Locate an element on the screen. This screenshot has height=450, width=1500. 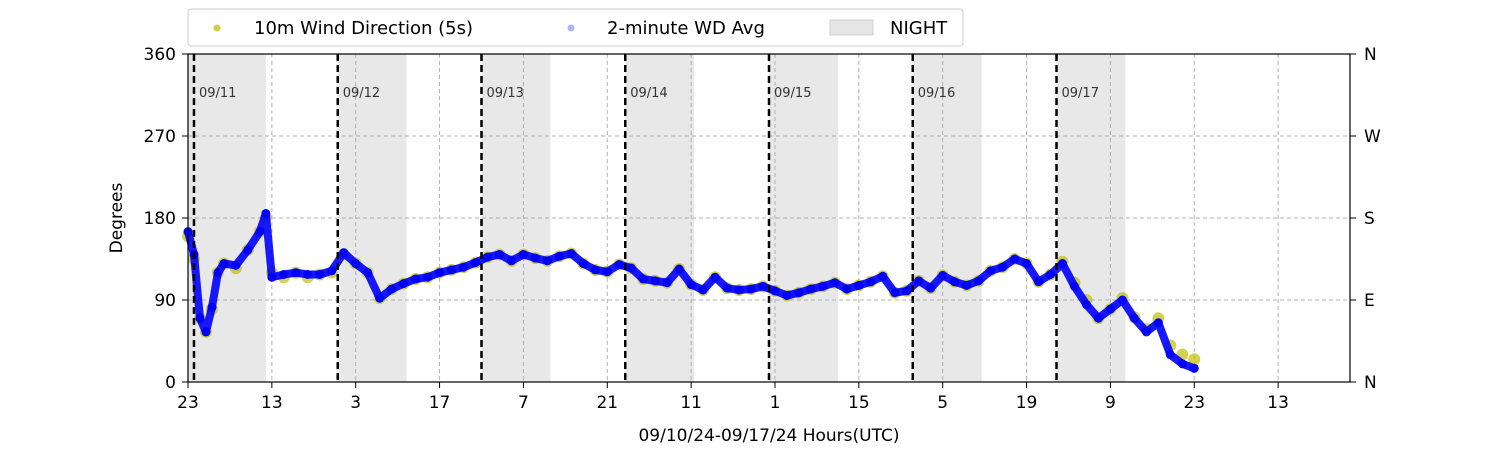
y-tick-label-right-0: N is located at coordinates (1370, 383).